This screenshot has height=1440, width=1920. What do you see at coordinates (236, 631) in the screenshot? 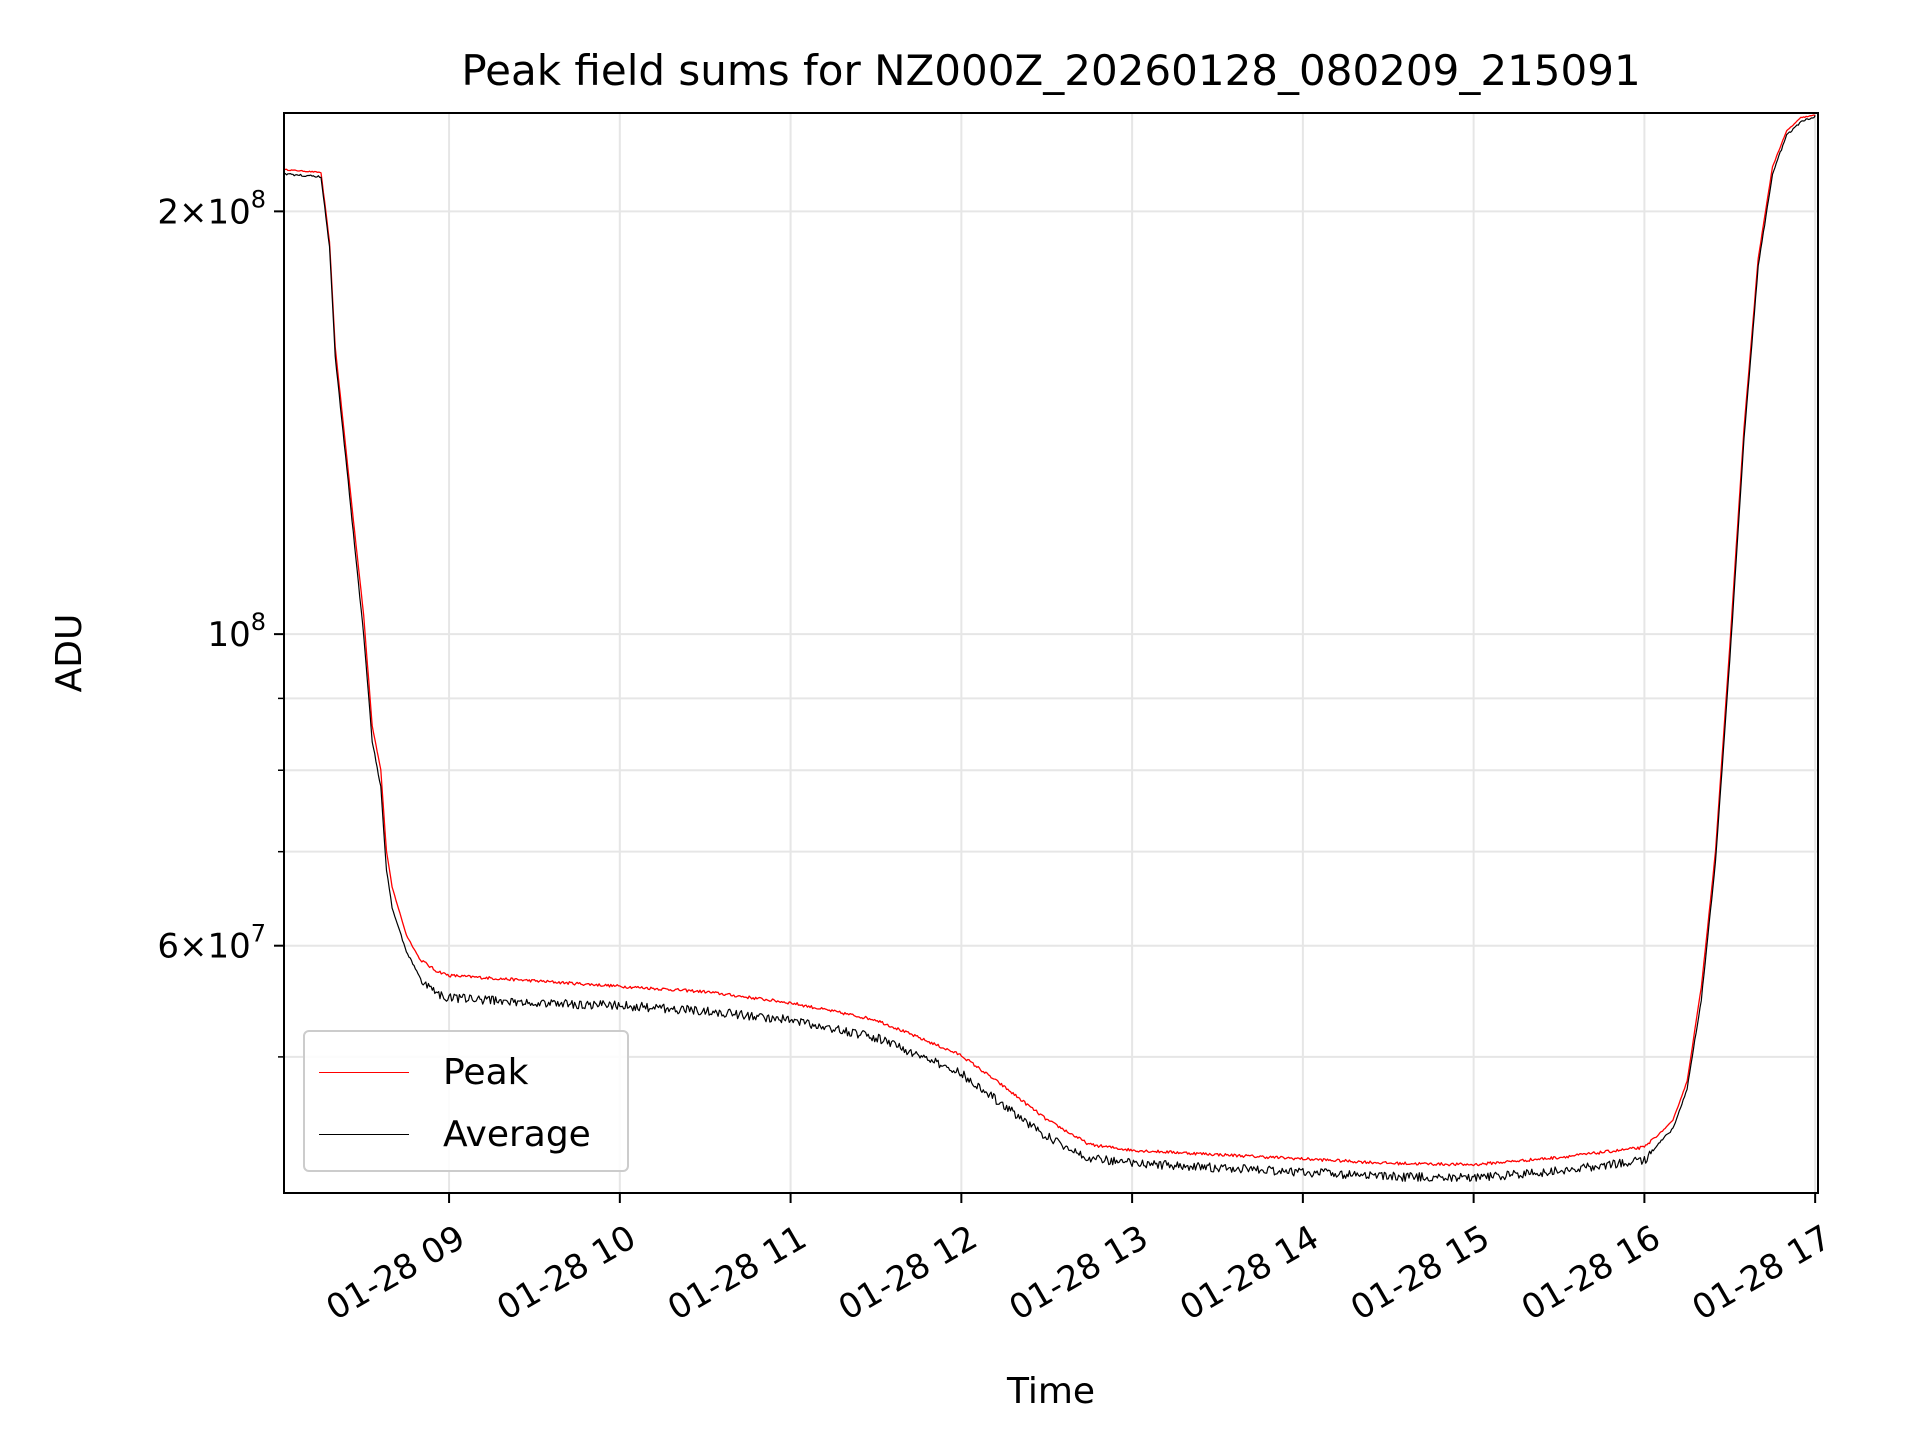
I see `y-tick-label: 108` at bounding box center [236, 631].